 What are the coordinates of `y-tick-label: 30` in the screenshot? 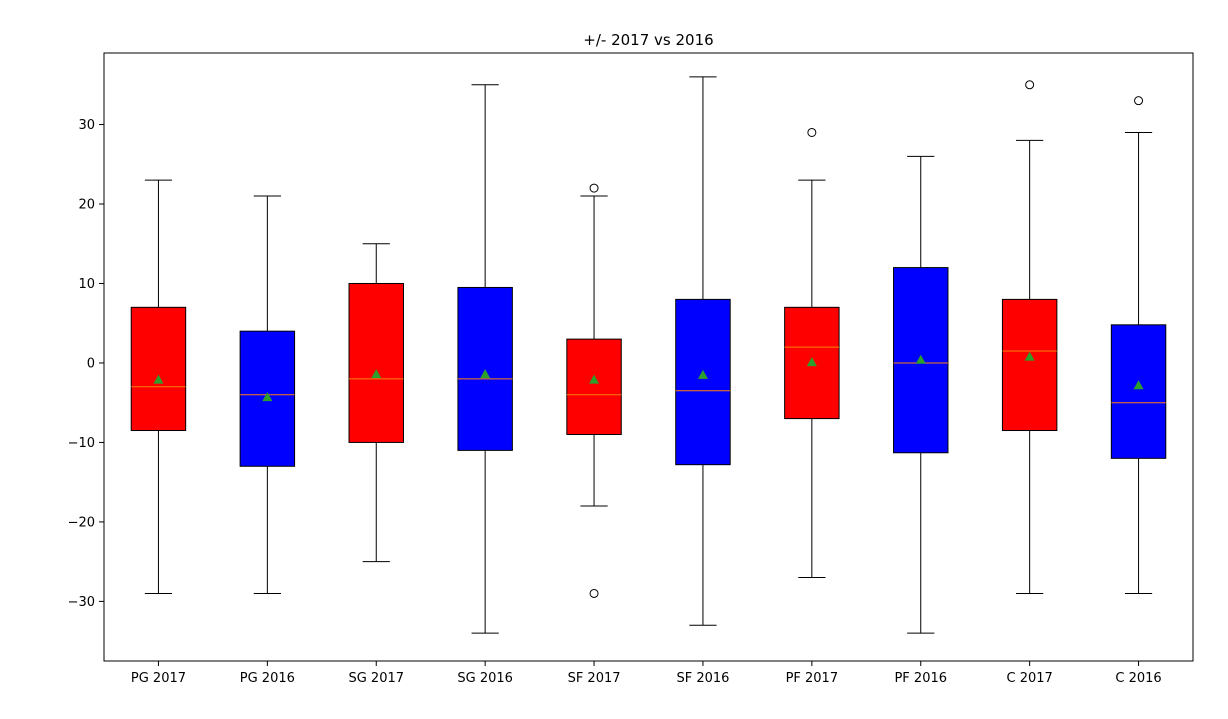 It's located at (86, 125).